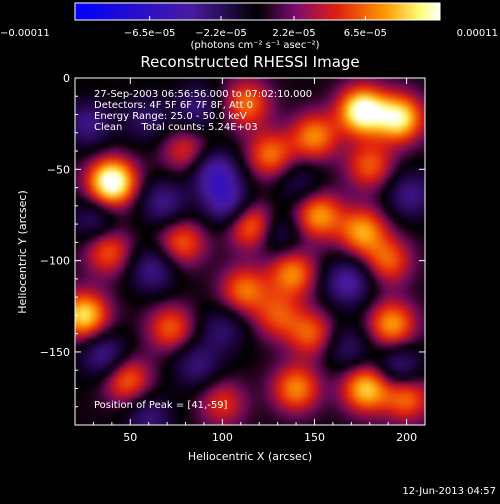 The width and height of the screenshot is (500, 504). Describe the element at coordinates (22, 252) in the screenshot. I see `y-axis-label: Heliocentric Y (arcsec)` at that location.